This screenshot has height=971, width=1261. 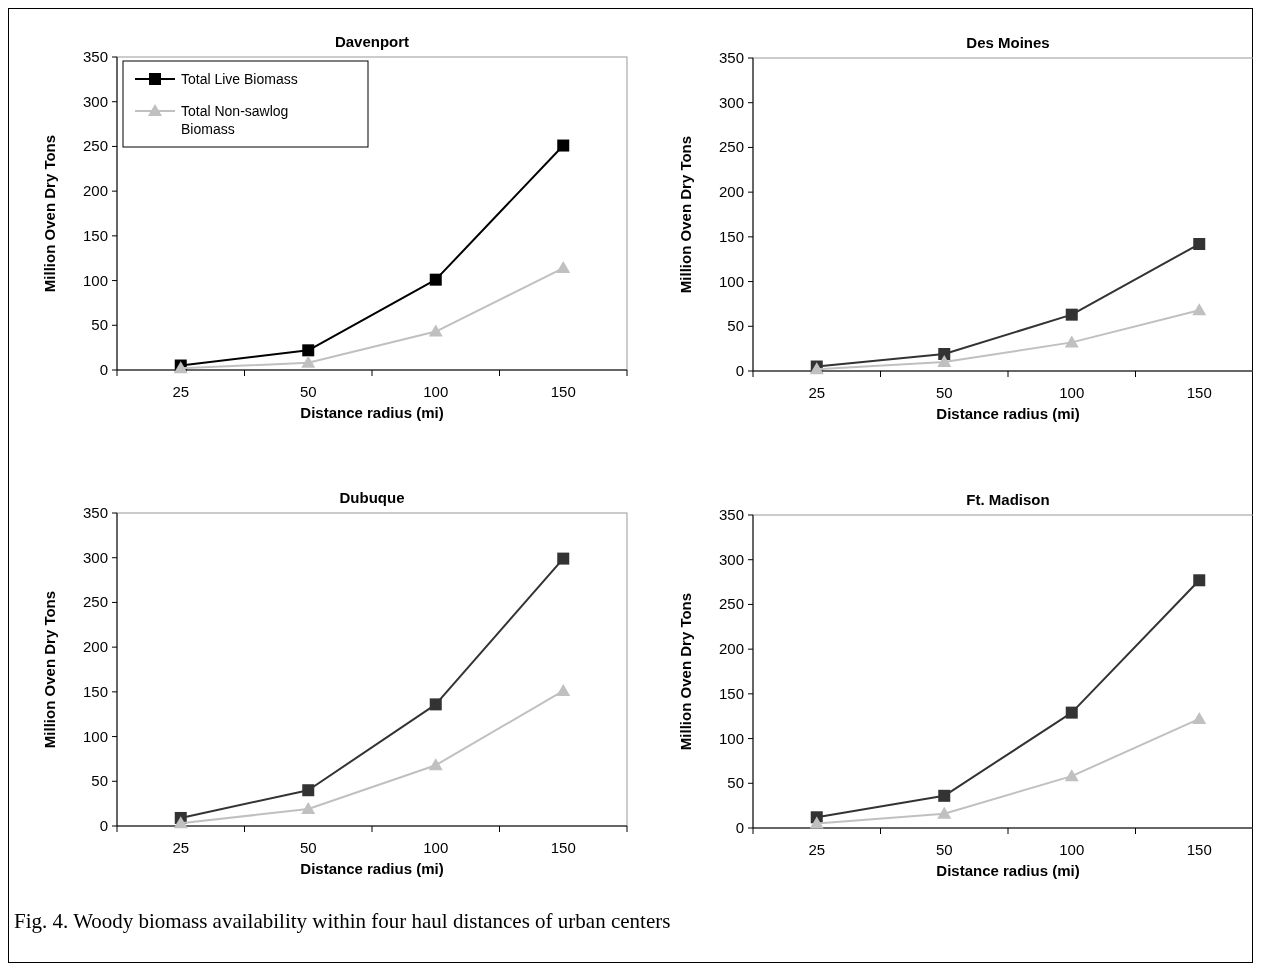 What do you see at coordinates (1008, 42) in the screenshot?
I see `chart-title: Des Moines` at bounding box center [1008, 42].